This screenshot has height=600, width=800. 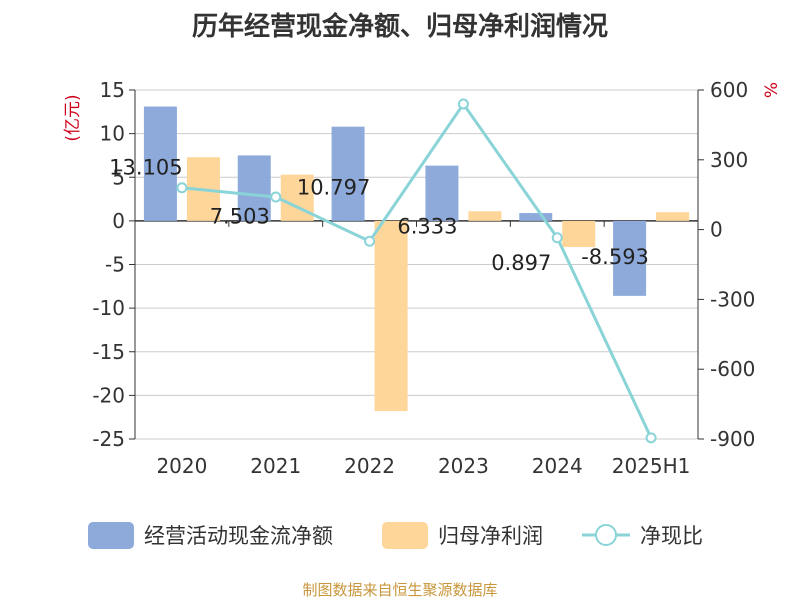 What do you see at coordinates (651, 466) in the screenshot?
I see `category-label: 2025H1` at bounding box center [651, 466].